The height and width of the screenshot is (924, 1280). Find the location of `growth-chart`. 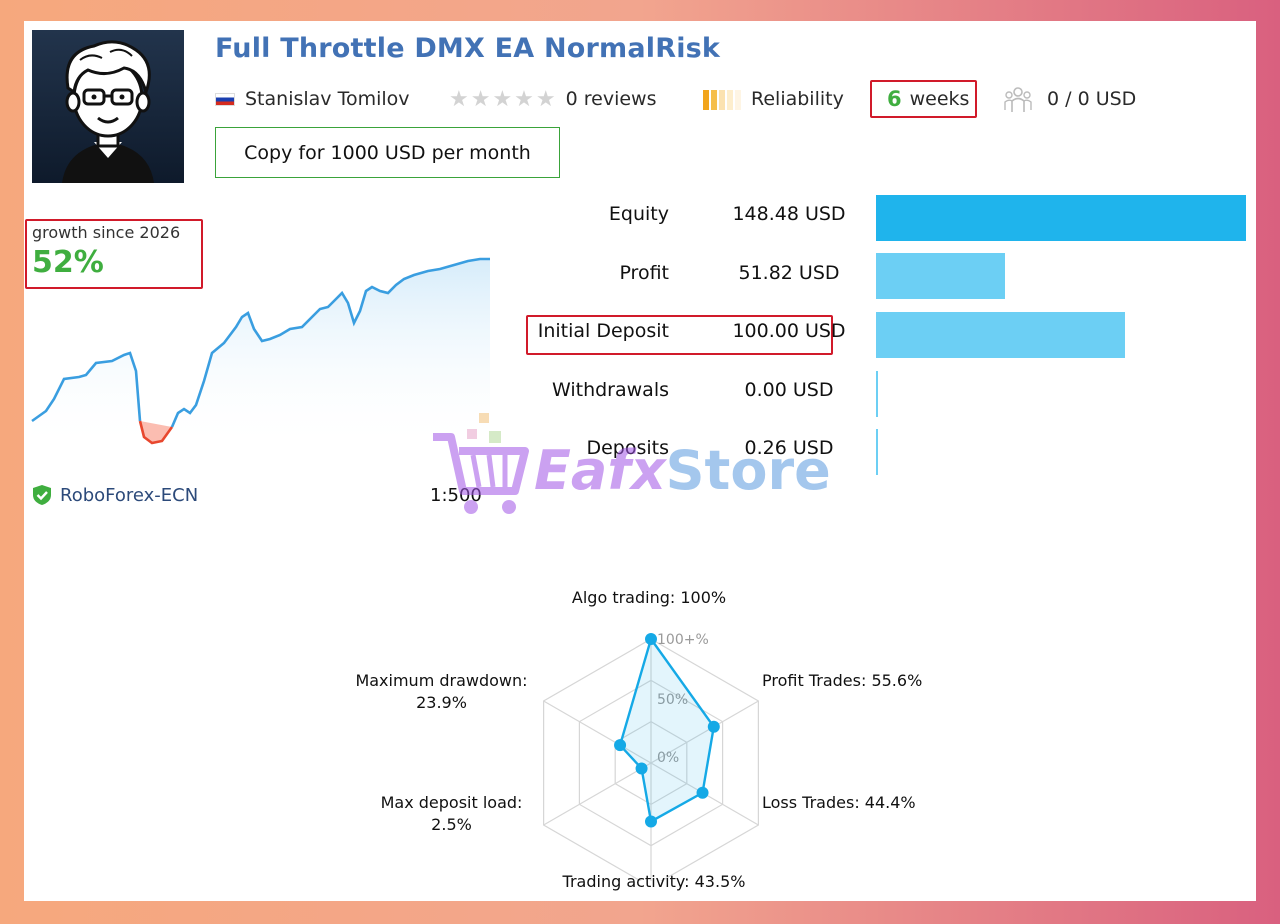

growth-chart is located at coordinates (259, 351).